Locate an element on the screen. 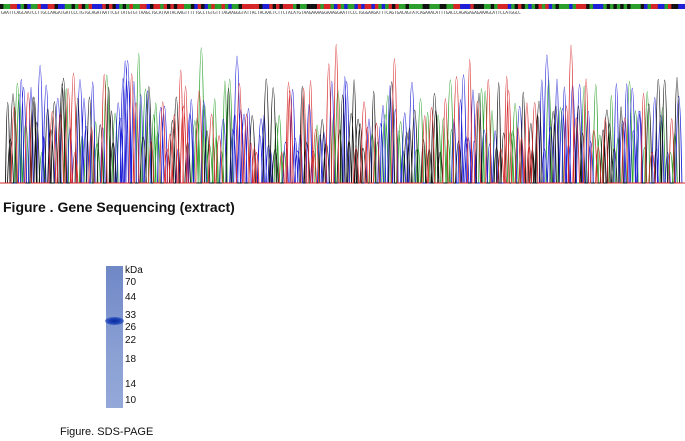 Image resolution: width=685 pixels, height=441 pixels. marker-label: 18 is located at coordinates (131, 359).